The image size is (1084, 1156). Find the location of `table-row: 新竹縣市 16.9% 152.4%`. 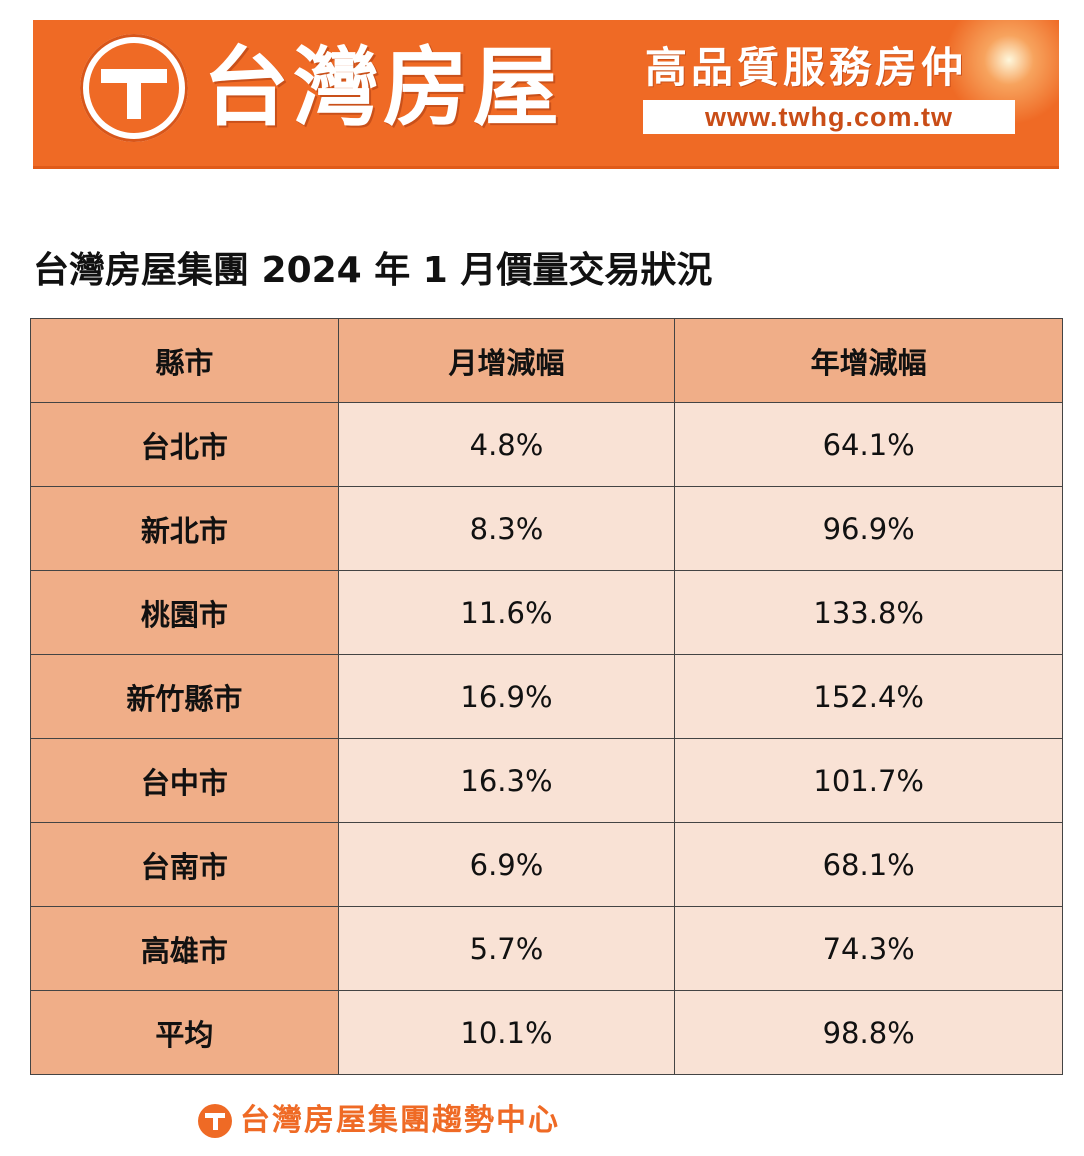

table-row: 新竹縣市 16.9% 152.4% is located at coordinates (546, 696).